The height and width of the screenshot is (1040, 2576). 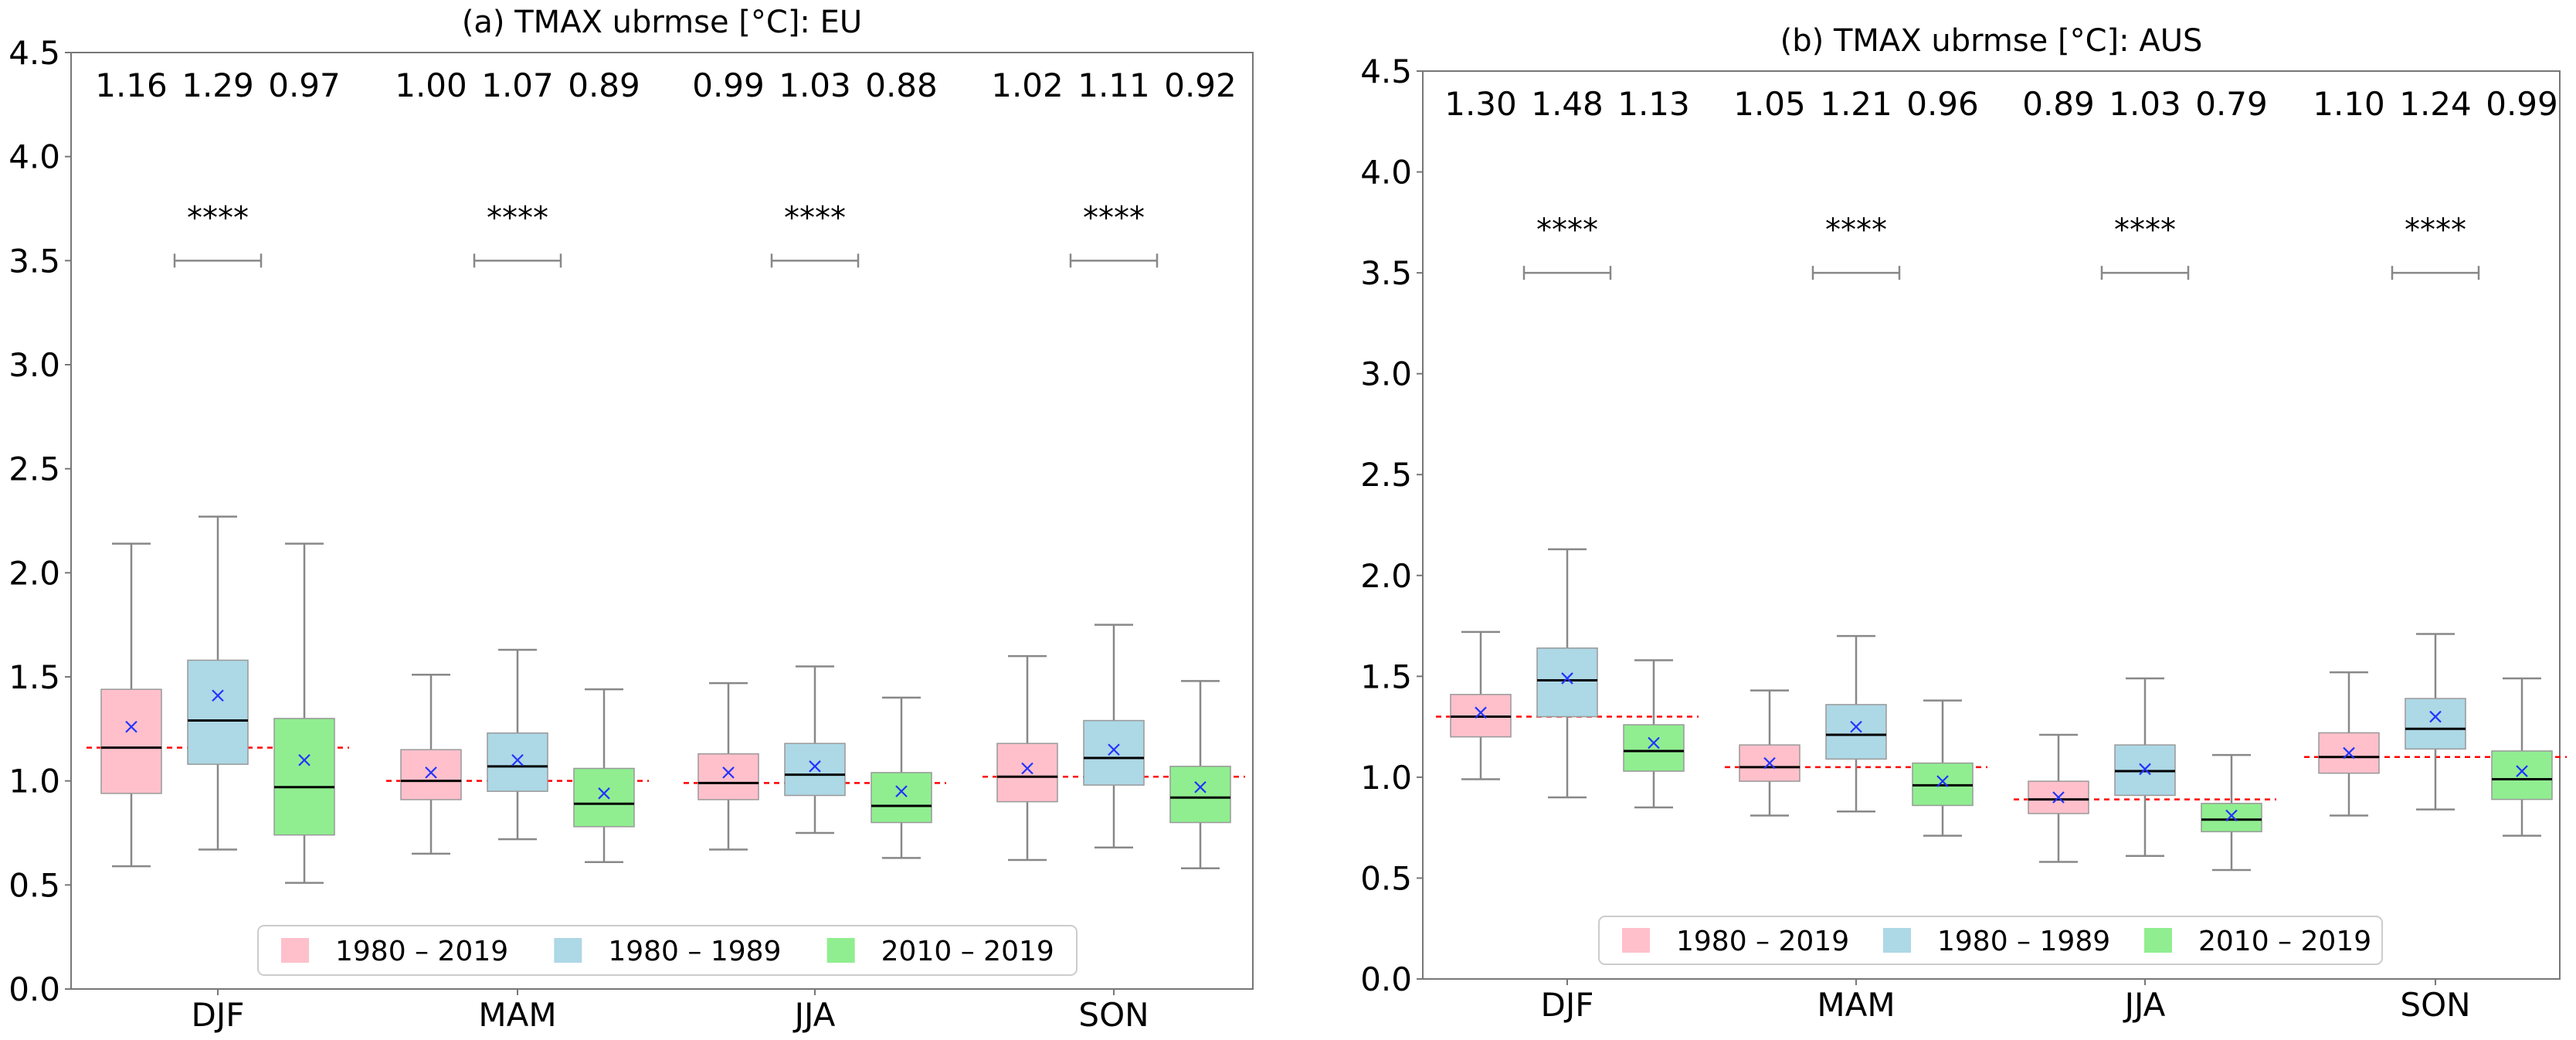 What do you see at coordinates (1386, 676) in the screenshot?
I see `y-tick-label: 1.5` at bounding box center [1386, 676].